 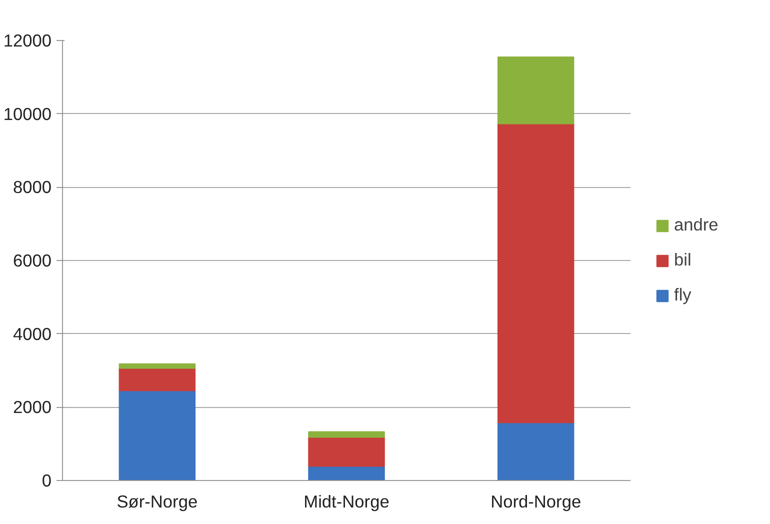 What do you see at coordinates (32, 407) in the screenshot?
I see `y-tick-label: 2000` at bounding box center [32, 407].